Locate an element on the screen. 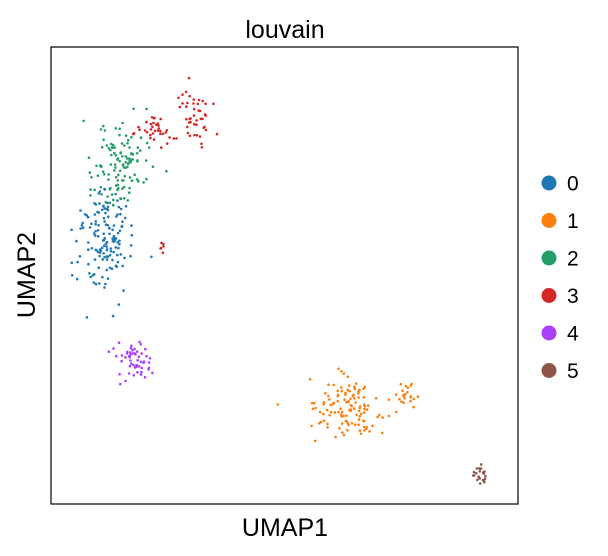  legend-label-4: 4 is located at coordinates (573, 334).